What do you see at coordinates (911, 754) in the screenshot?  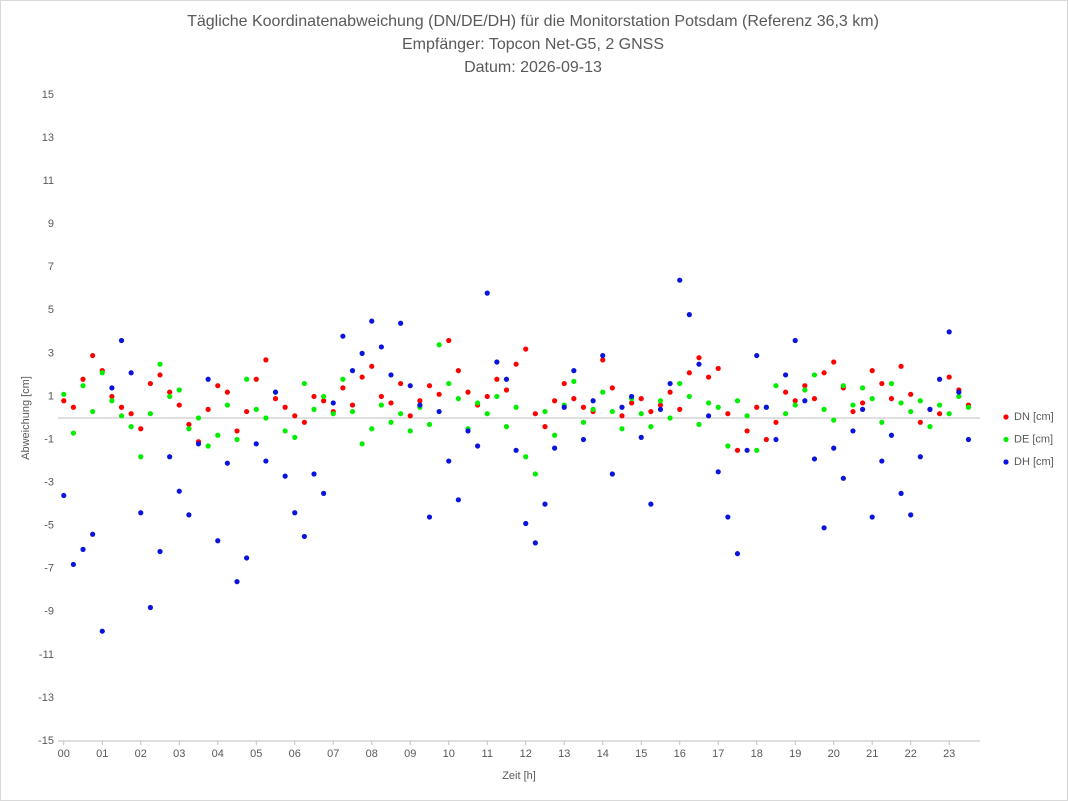 I see `x-tick-label: 22` at bounding box center [911, 754].